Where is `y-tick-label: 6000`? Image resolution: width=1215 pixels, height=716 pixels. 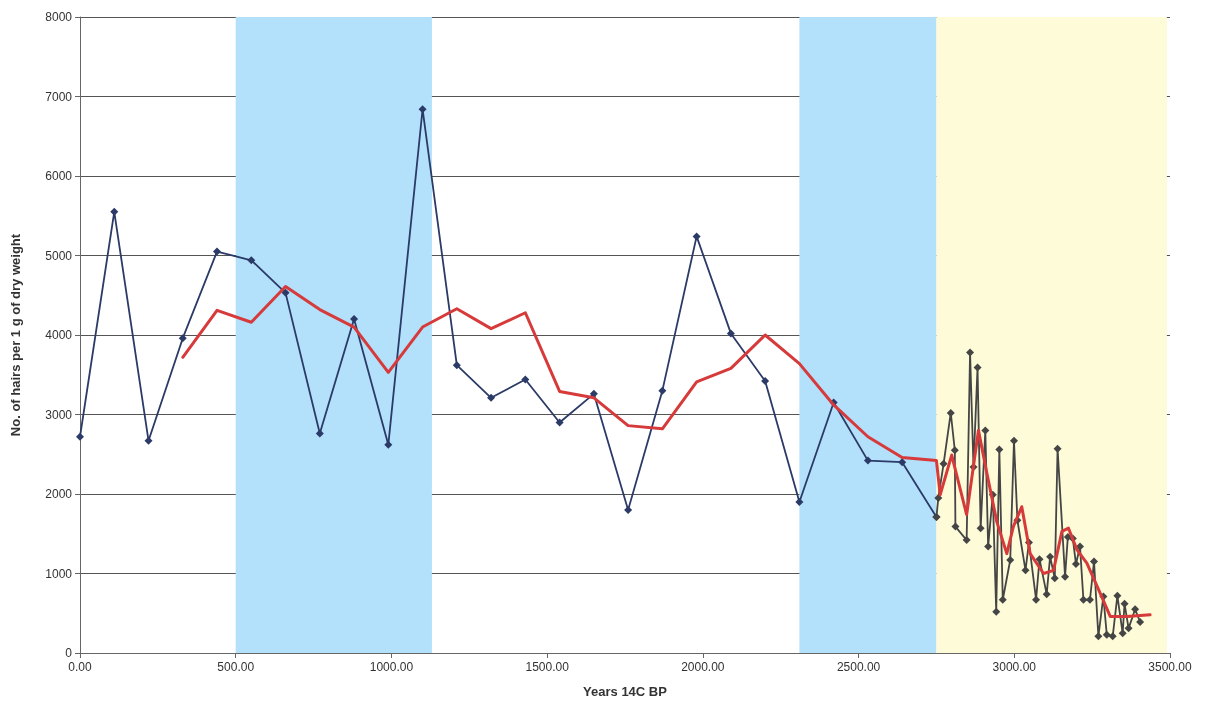
y-tick-label: 6000 is located at coordinates (59, 176).